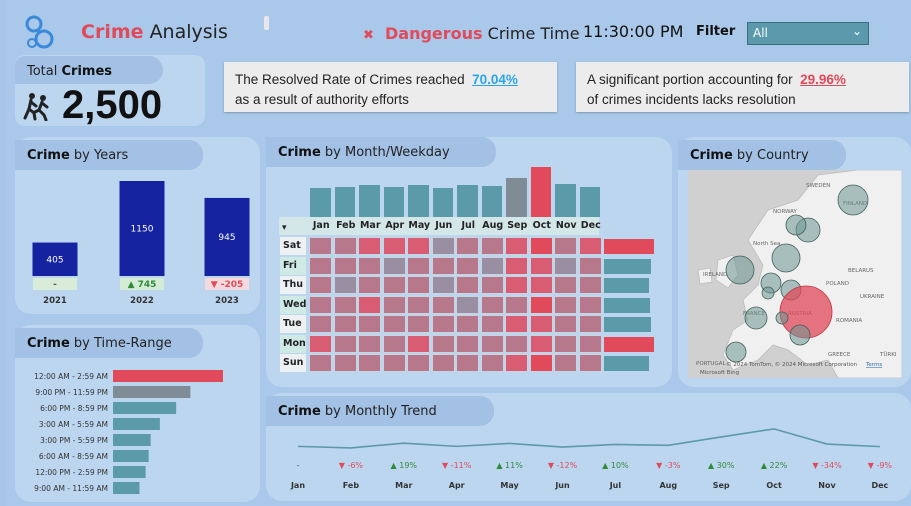 The image size is (911, 506). Describe the element at coordinates (588, 438) in the screenshot. I see `trend-line` at that location.